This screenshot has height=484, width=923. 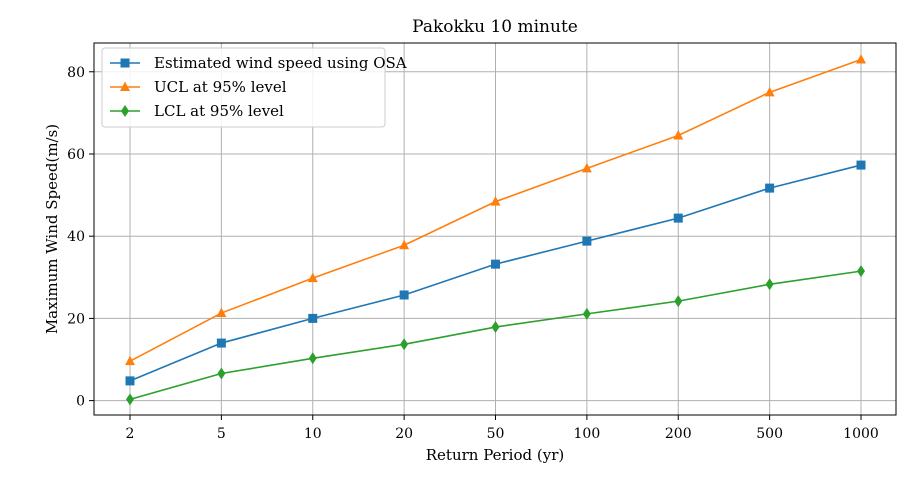 I want to click on x-tick-label: 50, so click(x=496, y=434).